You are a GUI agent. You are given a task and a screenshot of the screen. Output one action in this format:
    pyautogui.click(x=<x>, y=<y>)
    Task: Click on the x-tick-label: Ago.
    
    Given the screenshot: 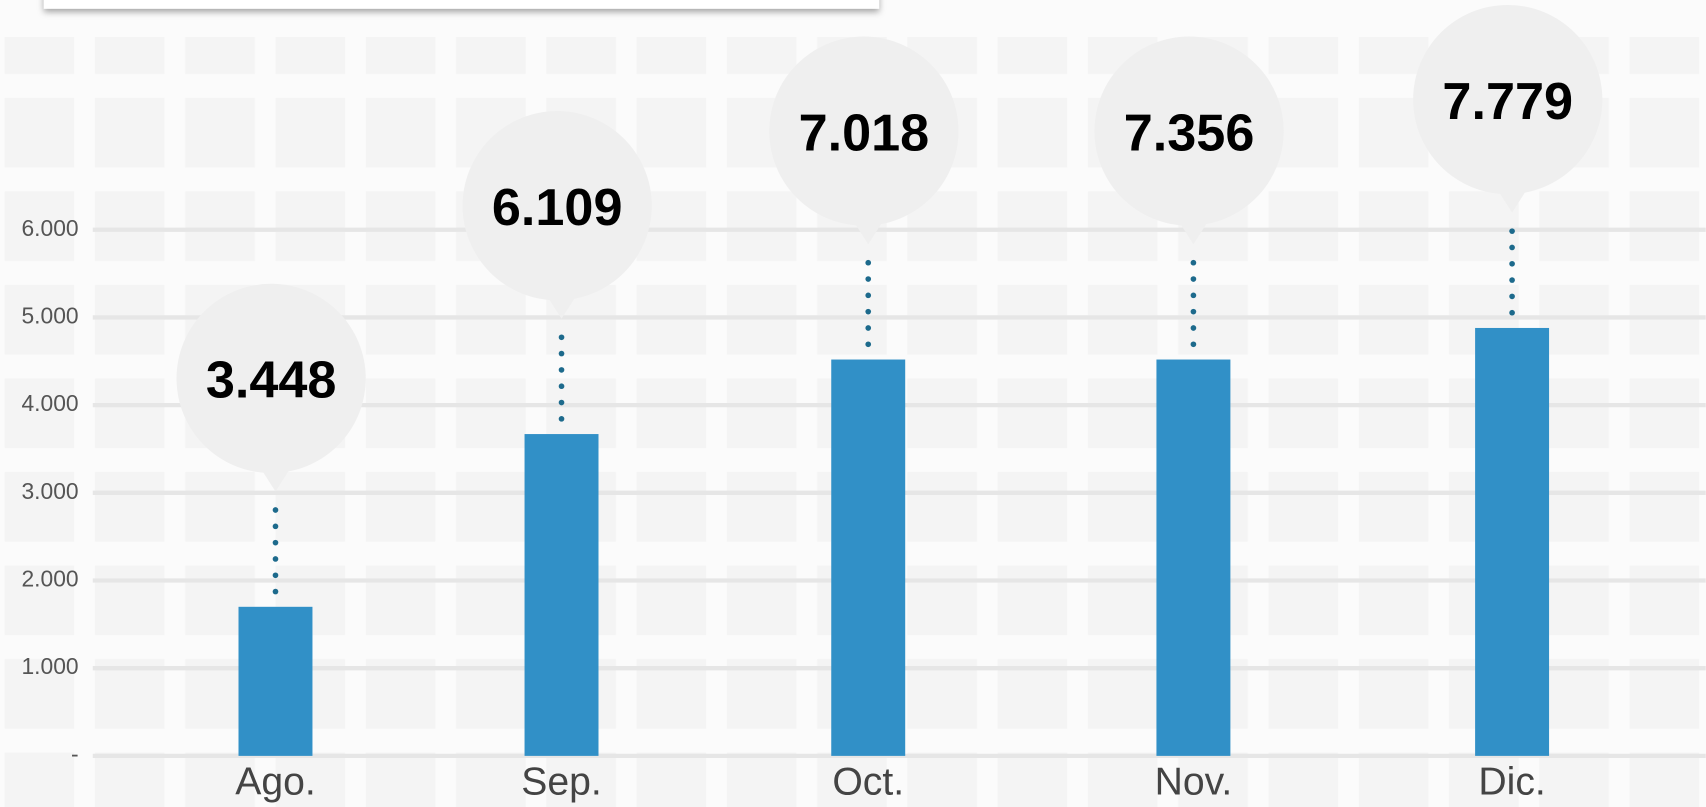 What is the action you would take?
    pyautogui.click(x=275, y=782)
    